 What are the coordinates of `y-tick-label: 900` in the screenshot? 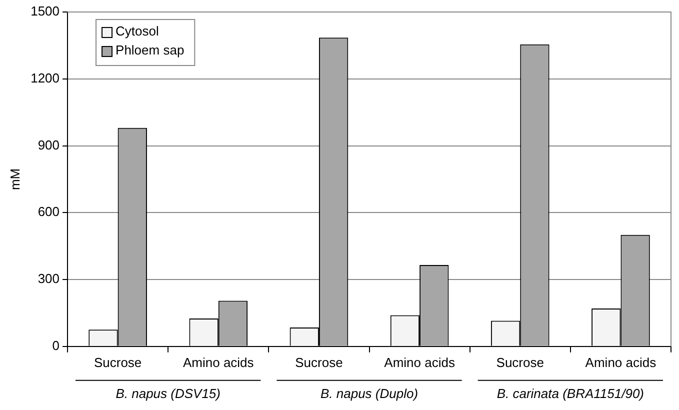 It's located at (49, 144).